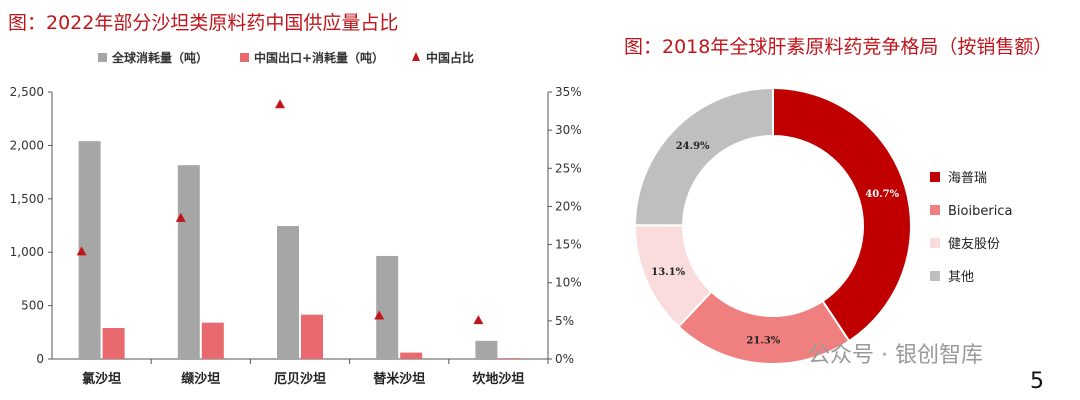  I want to click on bar-chart-legend: 全球消耗量（吨） 中国出口+消耗量（吨） 中国占比, so click(286, 57).